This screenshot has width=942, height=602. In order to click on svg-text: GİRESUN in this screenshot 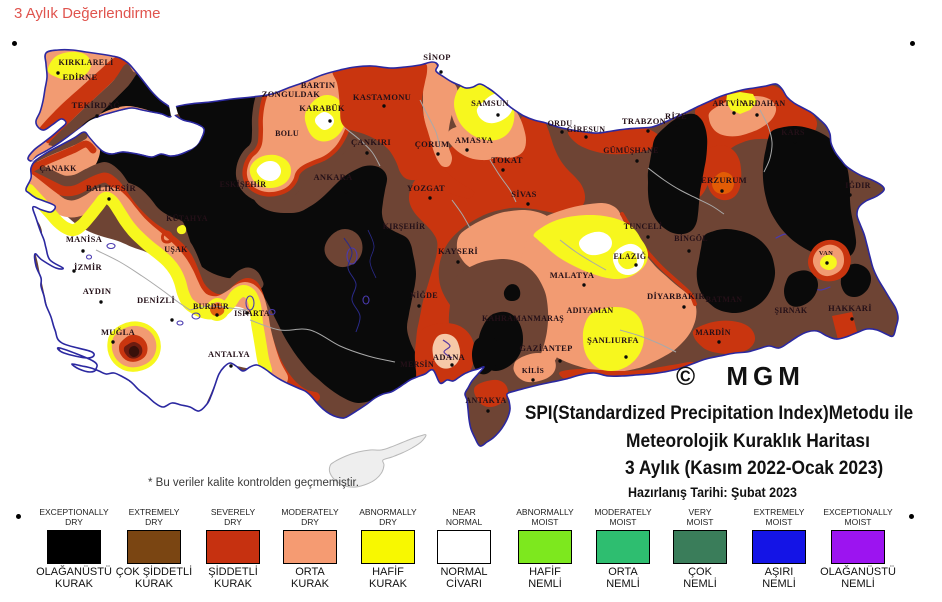, I will do `click(586, 129)`.